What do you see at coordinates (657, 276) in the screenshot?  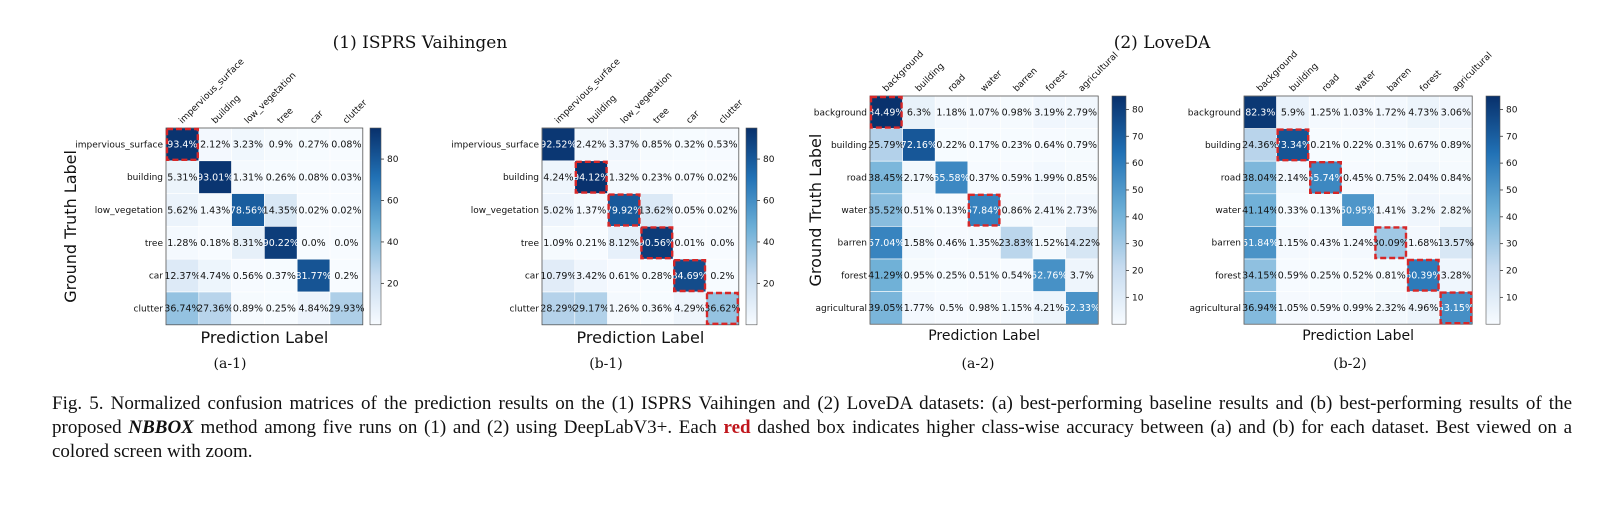 I see `cell-value-label: 0.28%` at bounding box center [657, 276].